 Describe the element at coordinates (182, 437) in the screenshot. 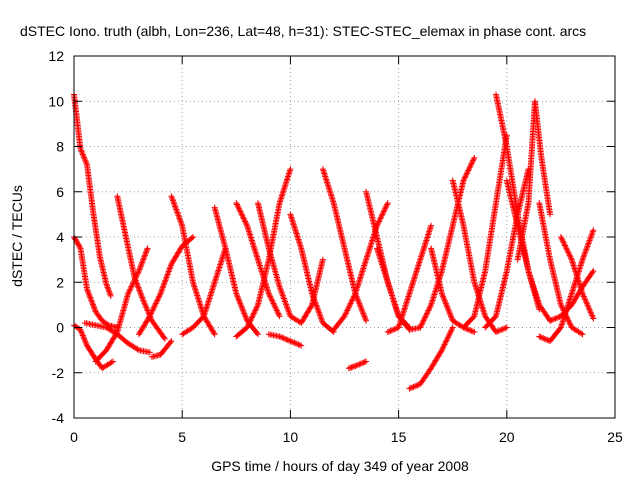

I see `x-tick-label: 5` at that location.